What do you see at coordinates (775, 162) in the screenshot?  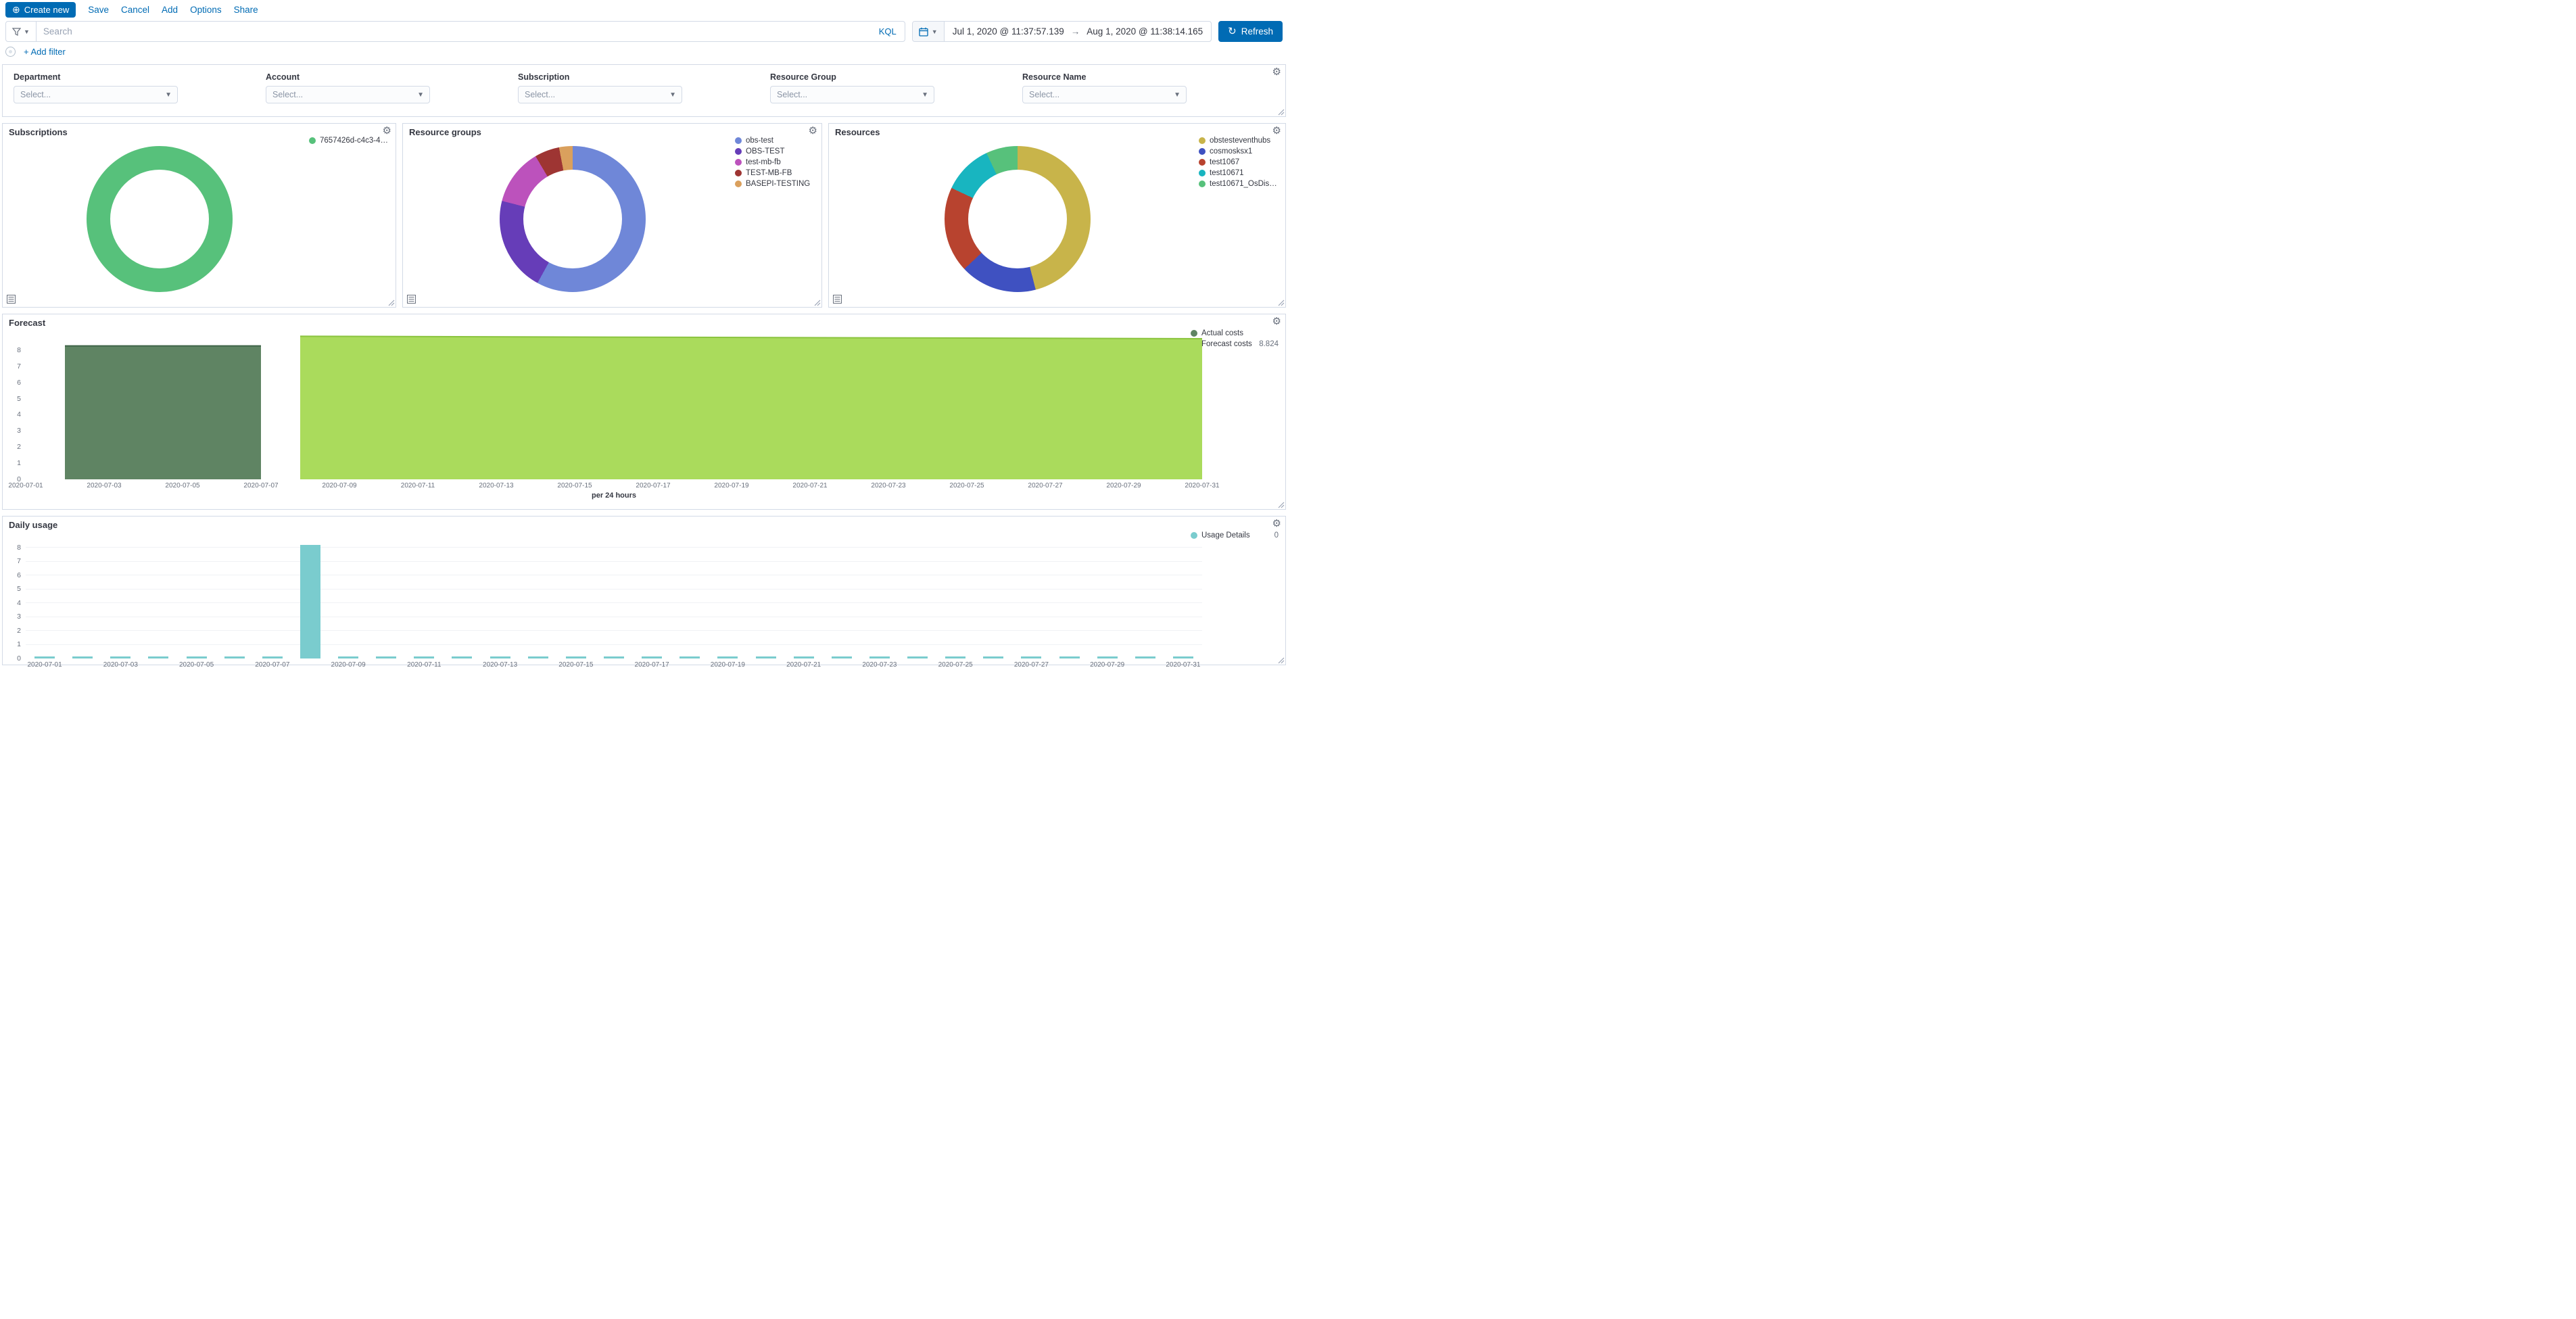 I see `legend-item: test-mb-fb` at bounding box center [775, 162].